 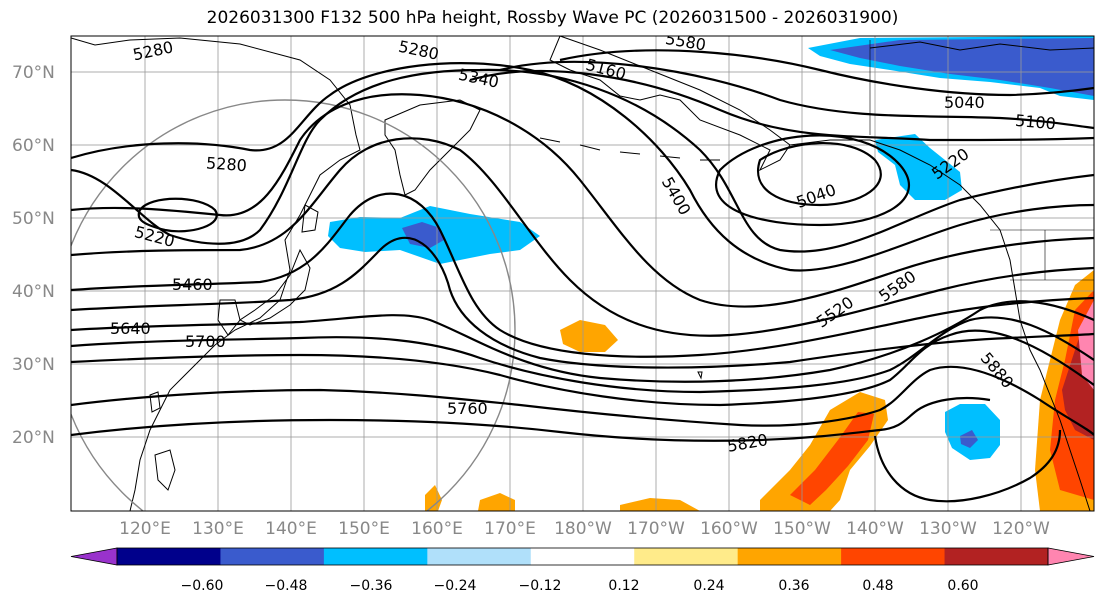 What do you see at coordinates (623, 586) in the screenshot?
I see `colorbar-tick-label: 0.12` at bounding box center [623, 586].